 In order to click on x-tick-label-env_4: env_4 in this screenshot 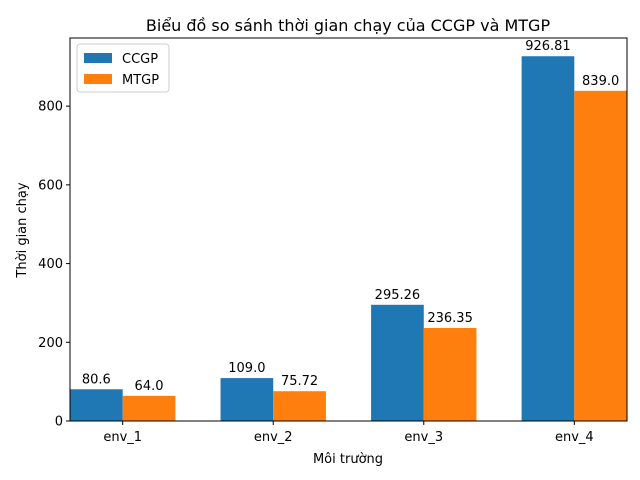, I will do `click(574, 437)`.